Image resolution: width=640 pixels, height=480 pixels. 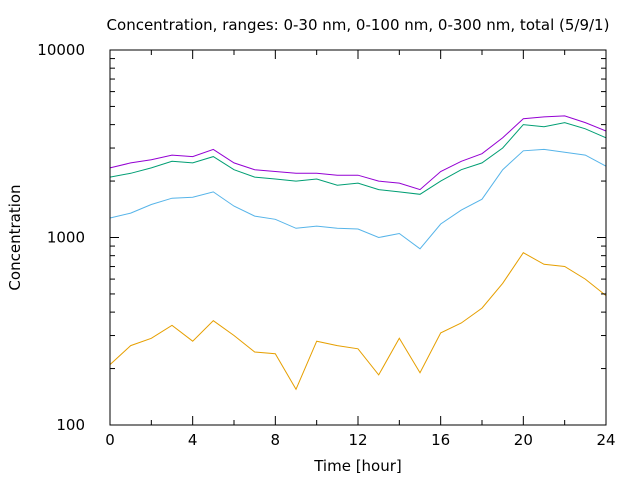 What do you see at coordinates (523, 440) in the screenshot?
I see `x-tick-label: 20` at bounding box center [523, 440].